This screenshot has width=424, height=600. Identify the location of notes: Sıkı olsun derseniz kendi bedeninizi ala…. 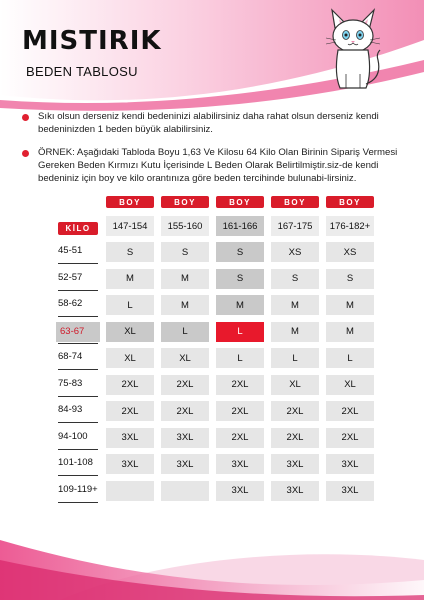
(215, 152).